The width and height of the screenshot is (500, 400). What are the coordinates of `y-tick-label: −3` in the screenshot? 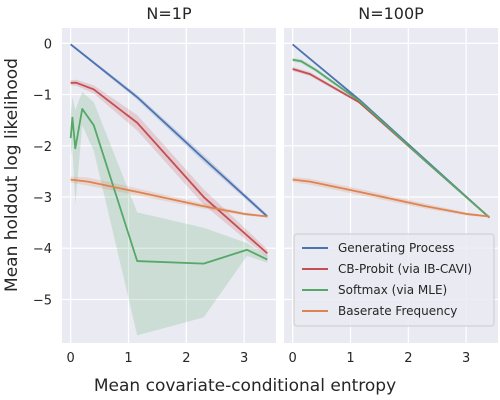 It's located at (42, 198).